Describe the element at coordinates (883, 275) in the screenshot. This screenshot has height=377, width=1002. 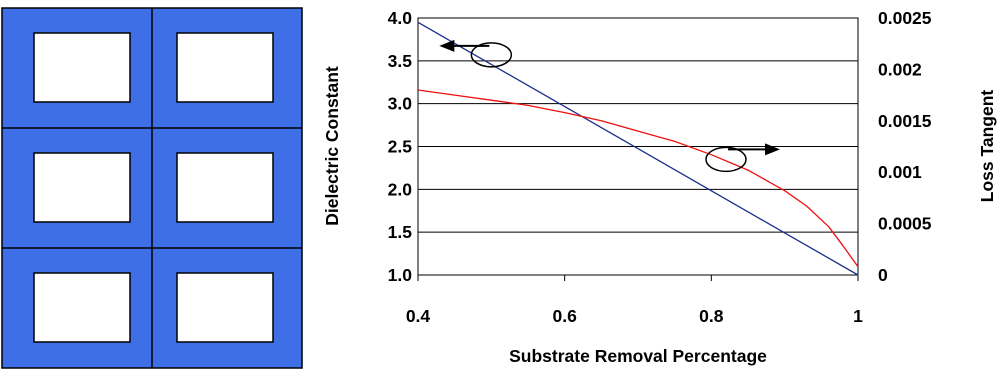
I see `y2-tick-label: 0` at that location.